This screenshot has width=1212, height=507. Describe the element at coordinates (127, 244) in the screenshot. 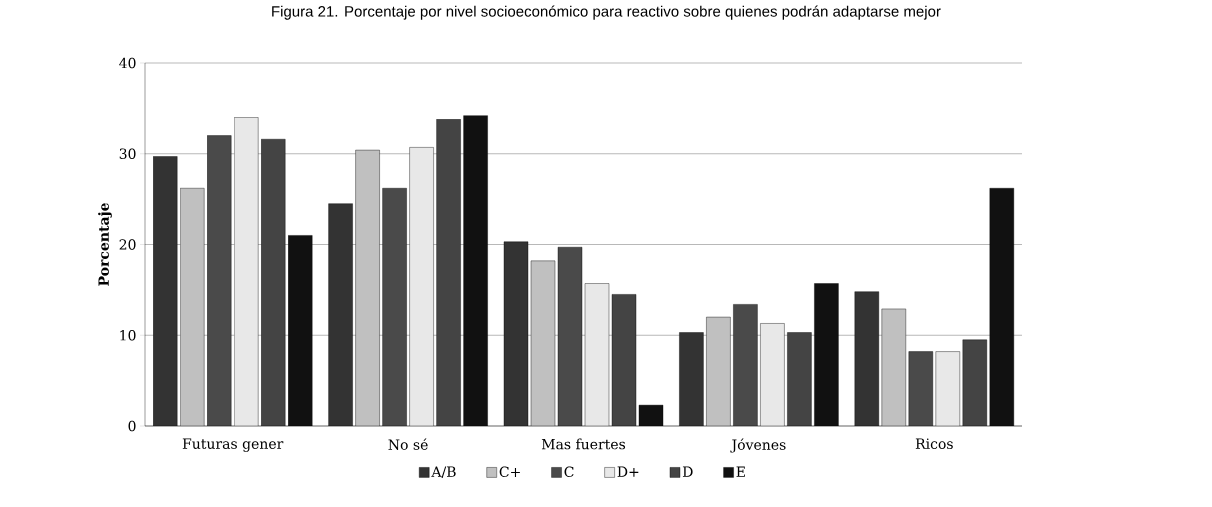

I see `y-tick-label: 20` at that location.